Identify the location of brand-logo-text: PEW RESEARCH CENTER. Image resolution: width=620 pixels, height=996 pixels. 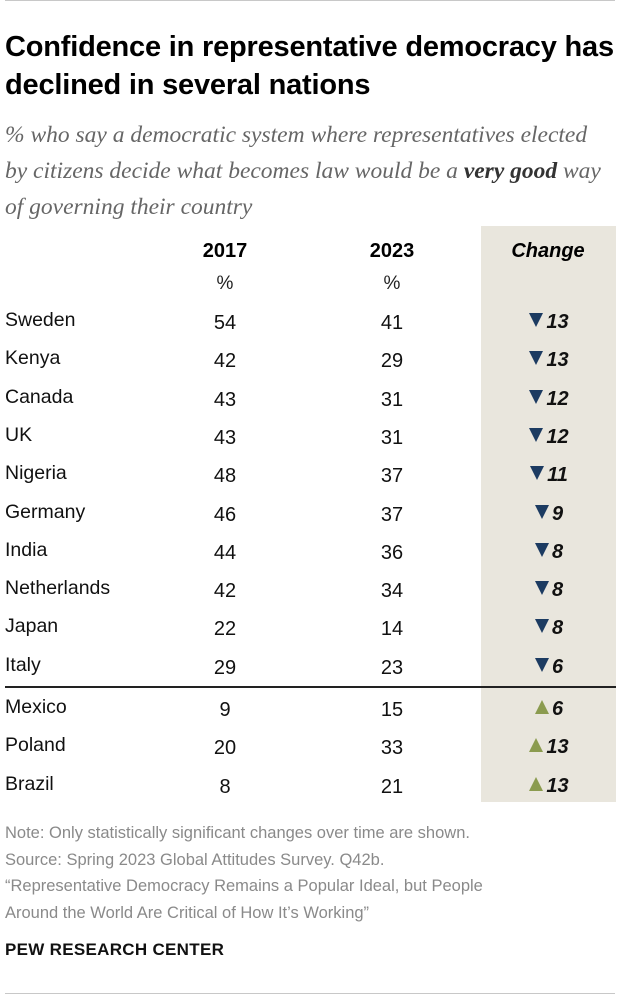
(115, 949).